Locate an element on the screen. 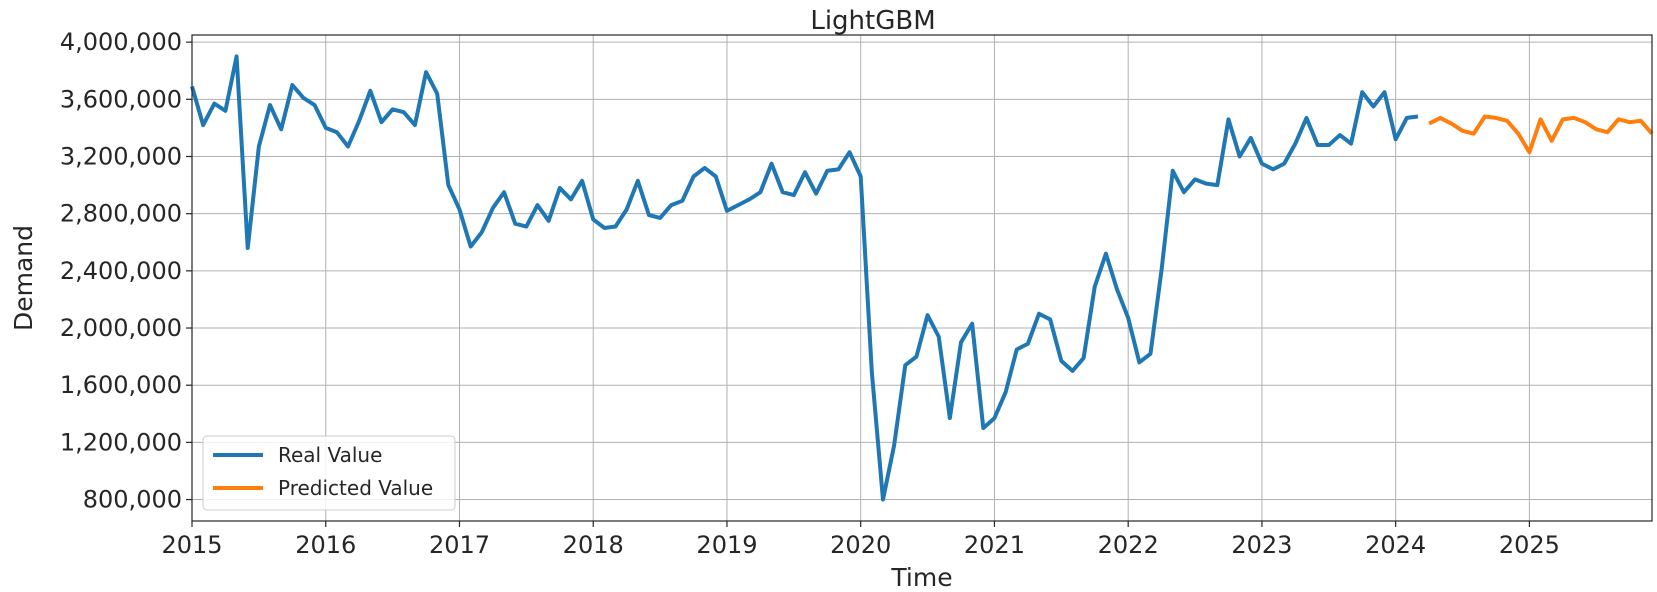 This screenshot has height=592, width=1657. x-tick-label: 2019 is located at coordinates (726, 545).